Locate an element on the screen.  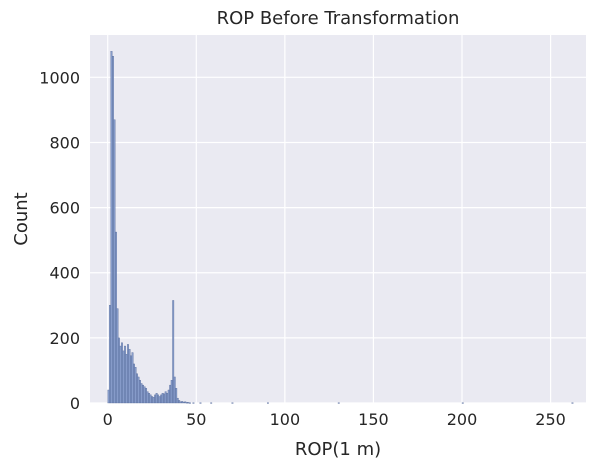
y-tick-label: 600 is located at coordinates (64, 208).